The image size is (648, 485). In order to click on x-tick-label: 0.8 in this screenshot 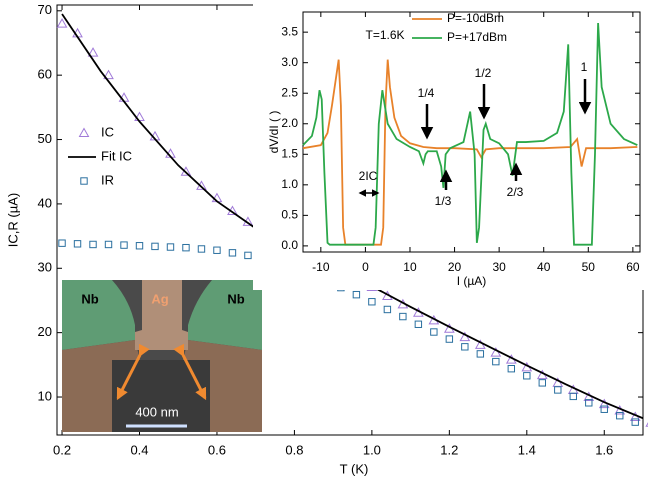, I will do `click(294, 449)`.